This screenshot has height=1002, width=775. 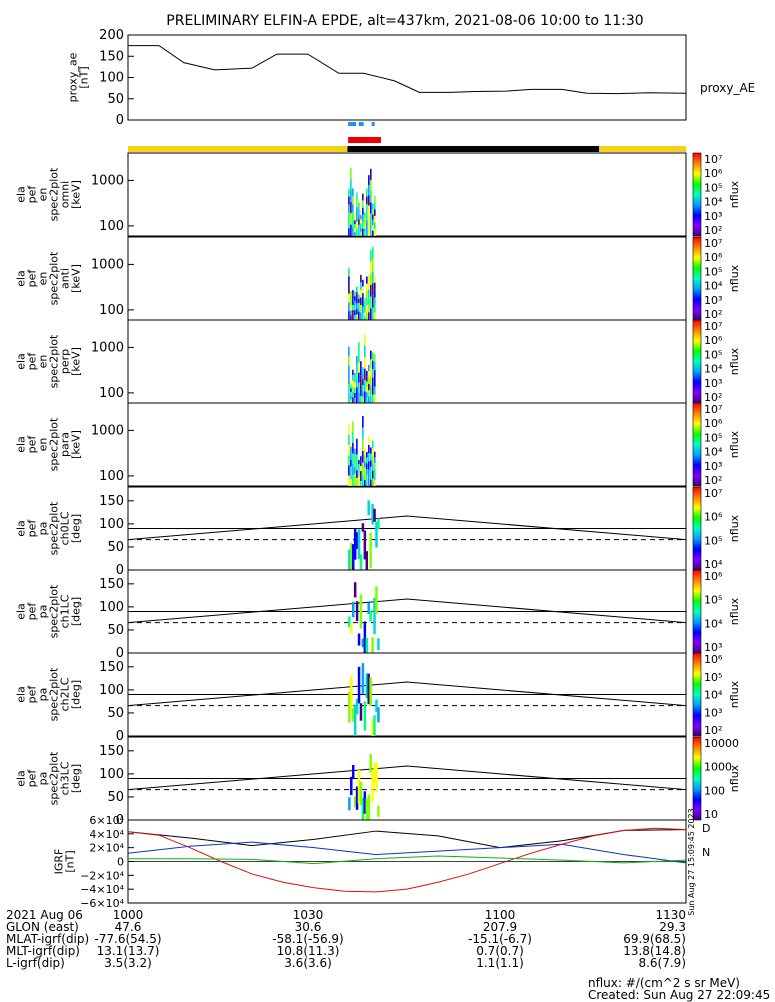 What do you see at coordinates (76, 611) in the screenshot?
I see `panel6-ylabel-line: [deg]` at bounding box center [76, 611].